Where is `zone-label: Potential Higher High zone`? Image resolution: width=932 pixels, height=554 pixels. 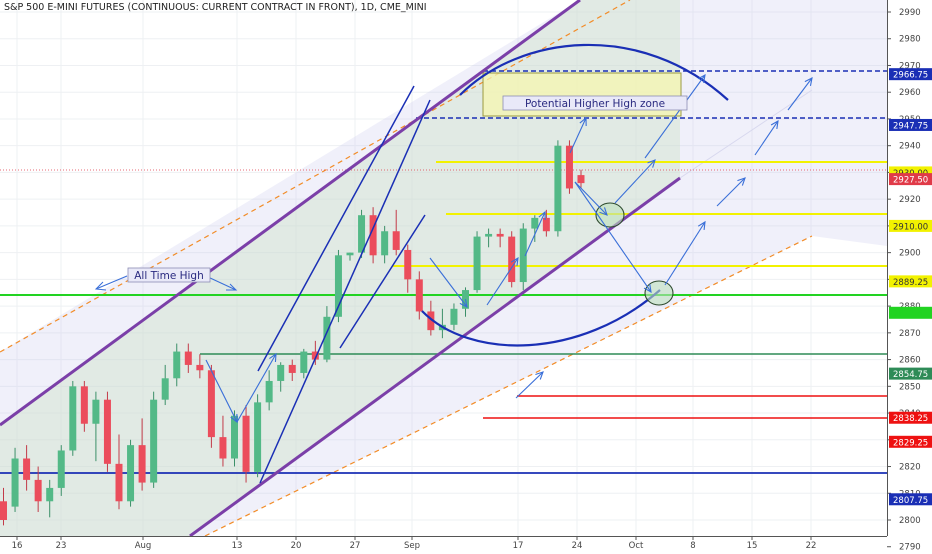 zone-label: Potential Higher High zone is located at coordinates (595, 104).